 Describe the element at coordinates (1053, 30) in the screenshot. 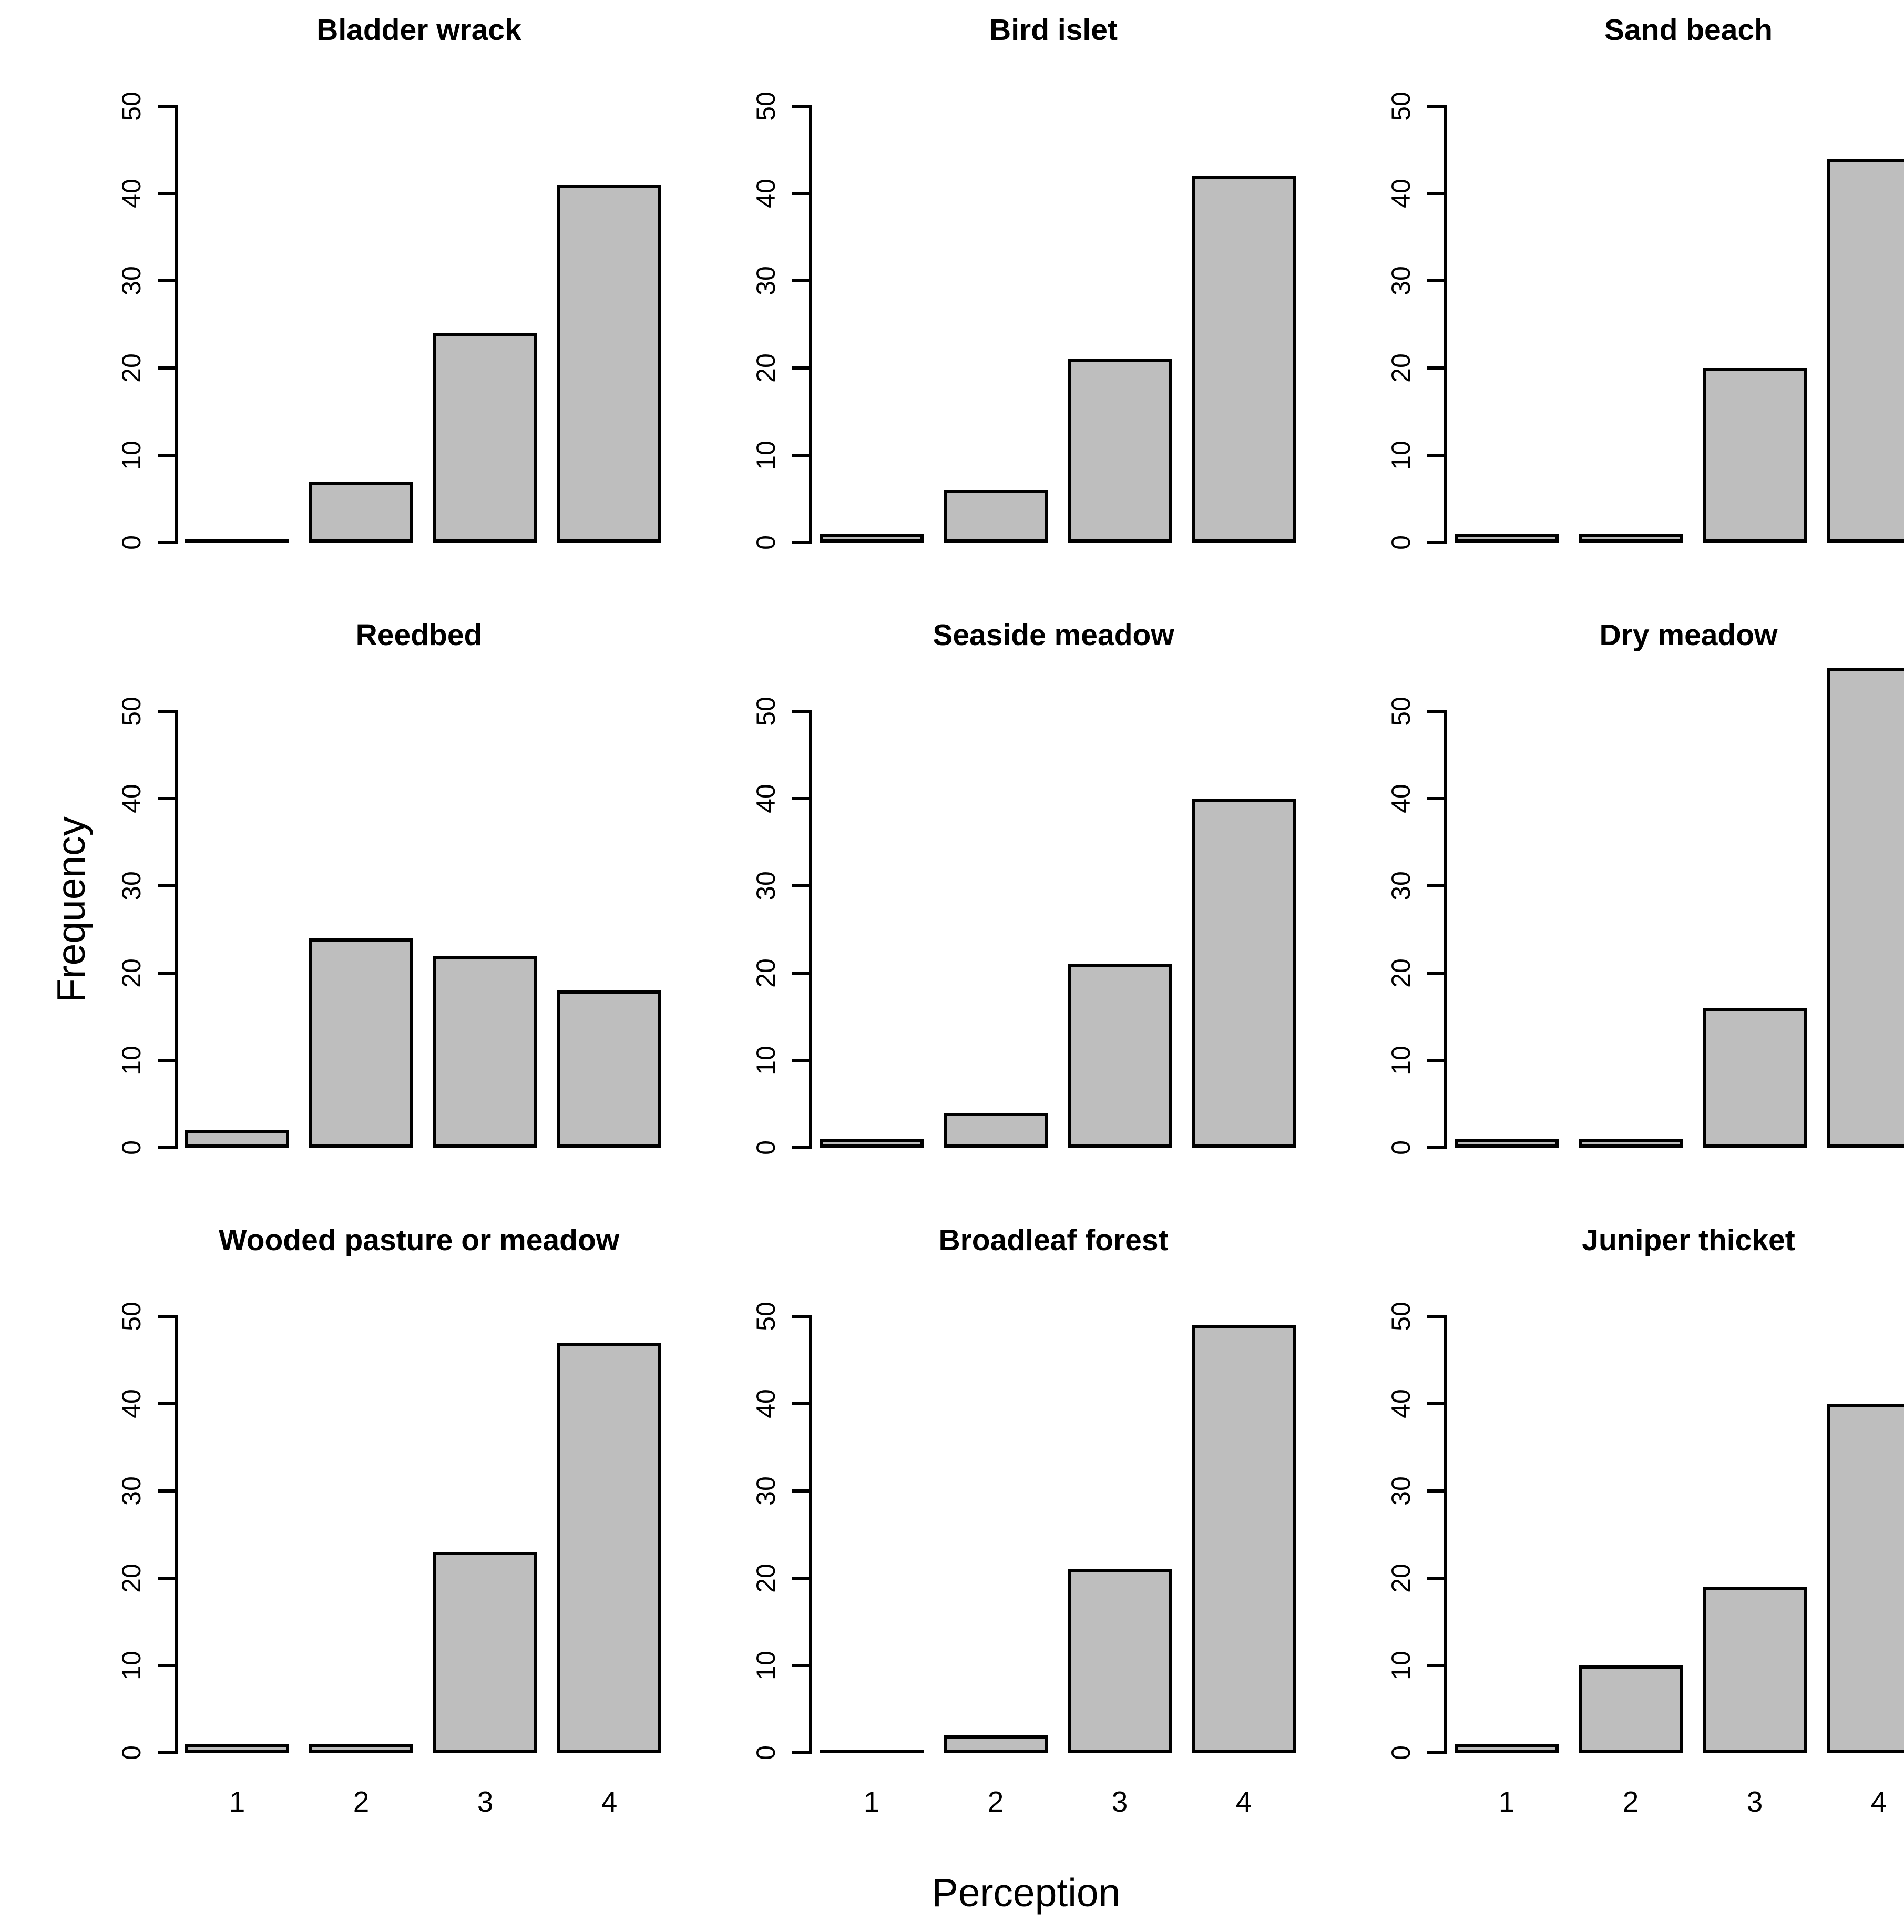

I see `panel-title: Bird islet` at that location.